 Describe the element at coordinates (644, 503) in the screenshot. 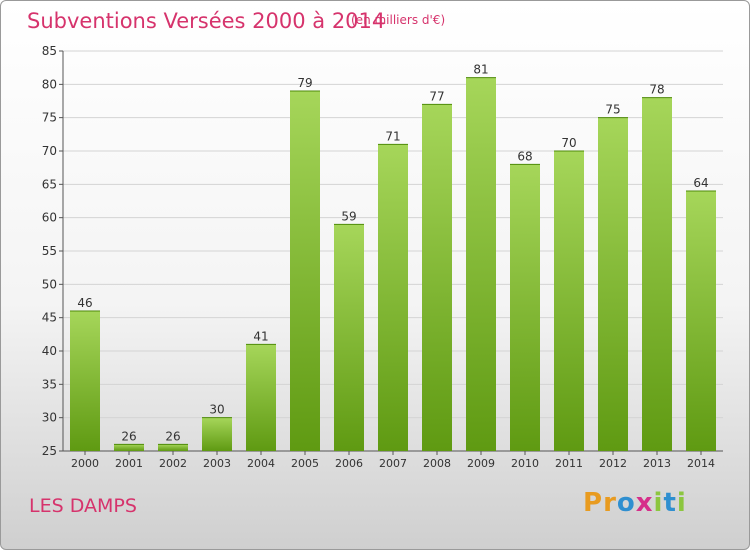

I see `logo-letter: x` at that location.